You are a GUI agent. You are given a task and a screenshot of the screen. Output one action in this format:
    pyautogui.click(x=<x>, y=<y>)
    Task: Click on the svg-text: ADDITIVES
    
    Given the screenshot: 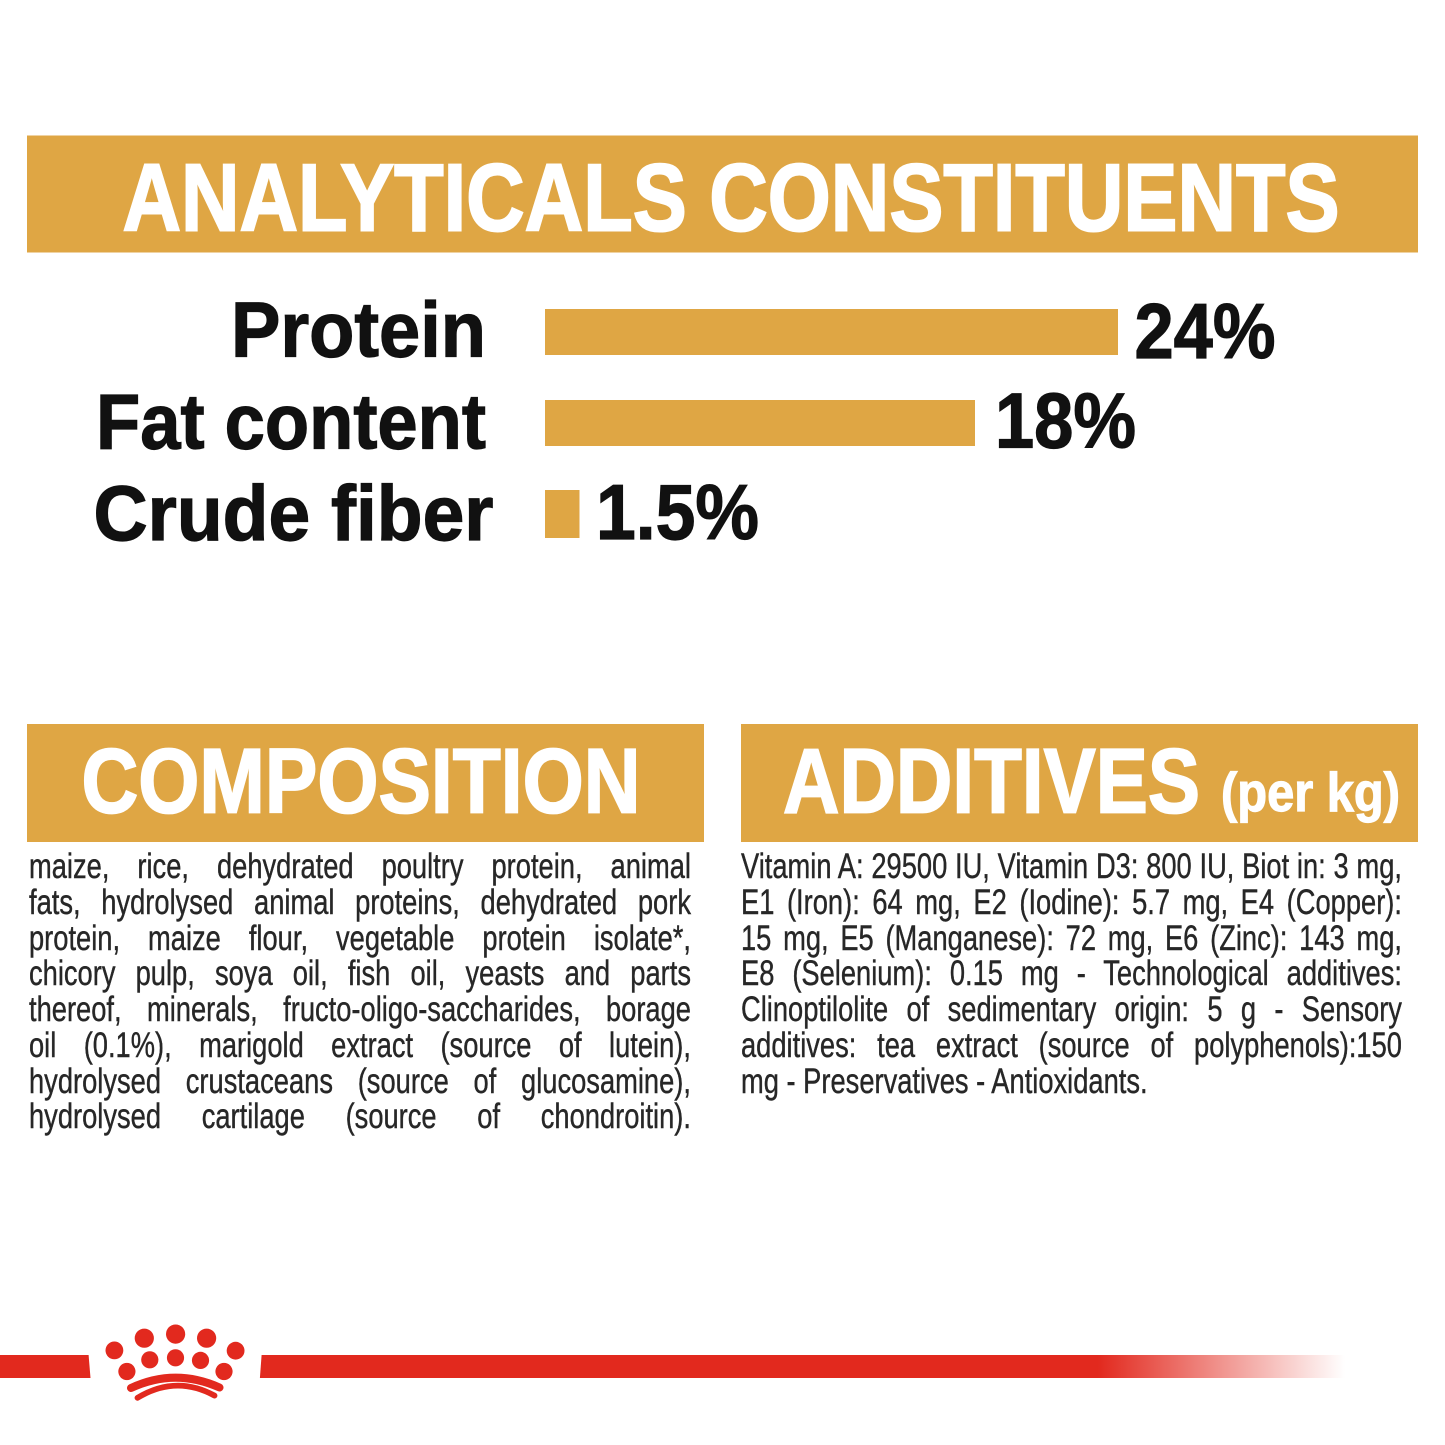 What is the action you would take?
    pyautogui.click(x=991, y=782)
    